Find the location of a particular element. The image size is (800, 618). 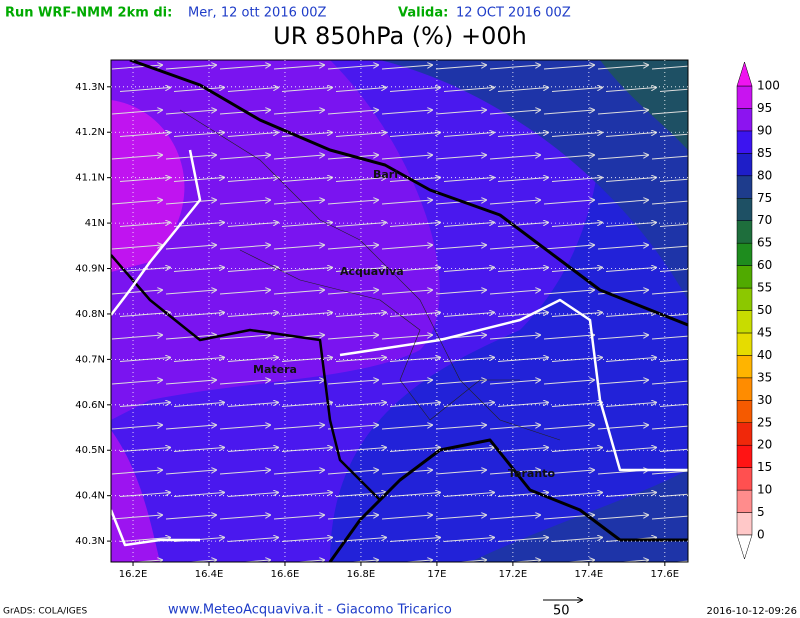

colorbar-label: 55 is located at coordinates (764, 288).